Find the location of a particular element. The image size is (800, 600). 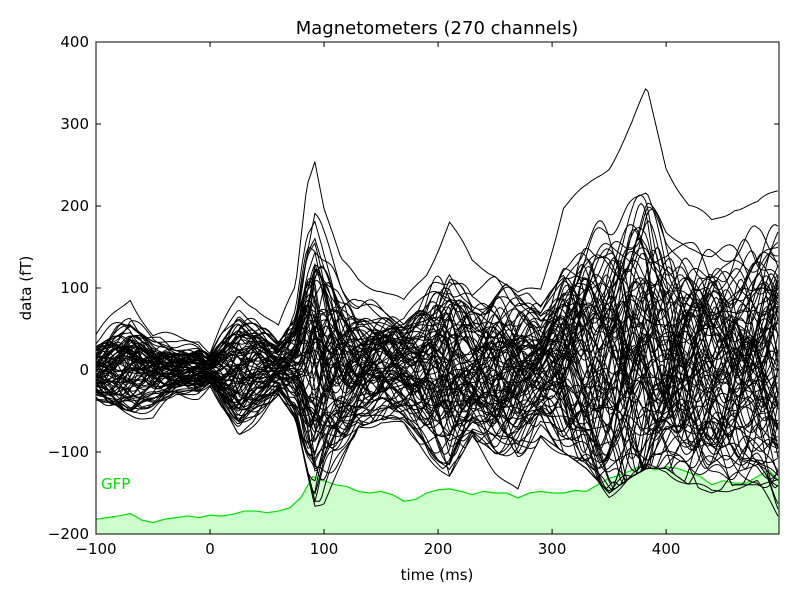

chart-title: Magnetometers (270 channels) is located at coordinates (437, 28).